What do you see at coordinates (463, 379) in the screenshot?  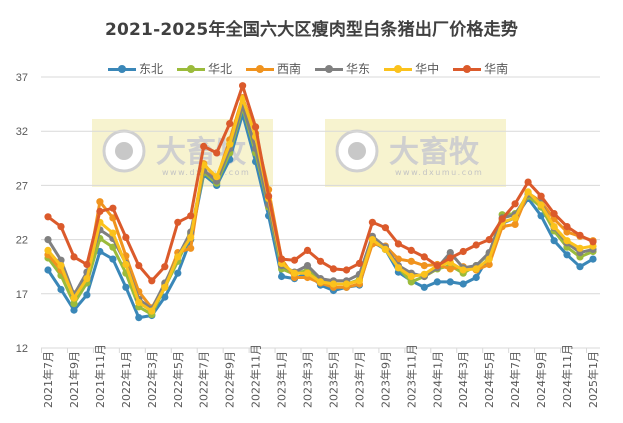 I see `x-tick-label: 2024年3月` at bounding box center [463, 379].